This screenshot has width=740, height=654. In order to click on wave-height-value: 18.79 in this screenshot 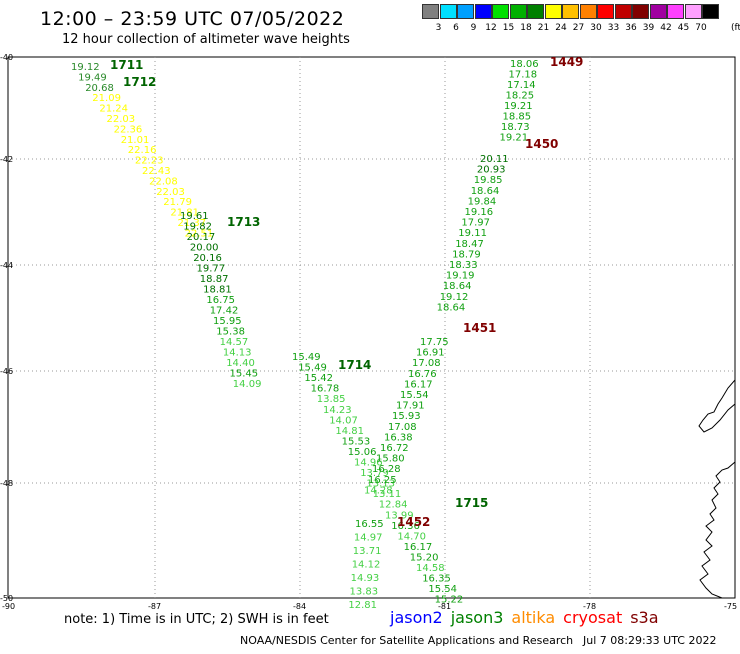, I will do `click(466, 254)`.